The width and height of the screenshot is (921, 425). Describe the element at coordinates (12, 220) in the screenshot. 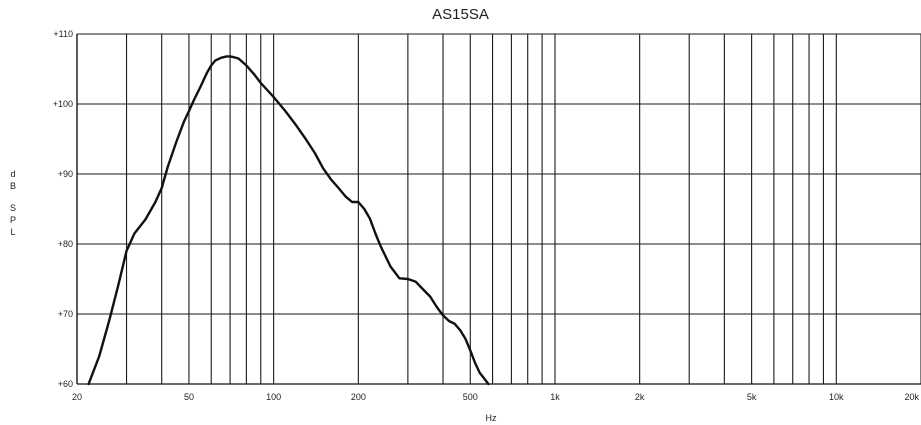

I see `y-axis-label-letter: P` at that location.